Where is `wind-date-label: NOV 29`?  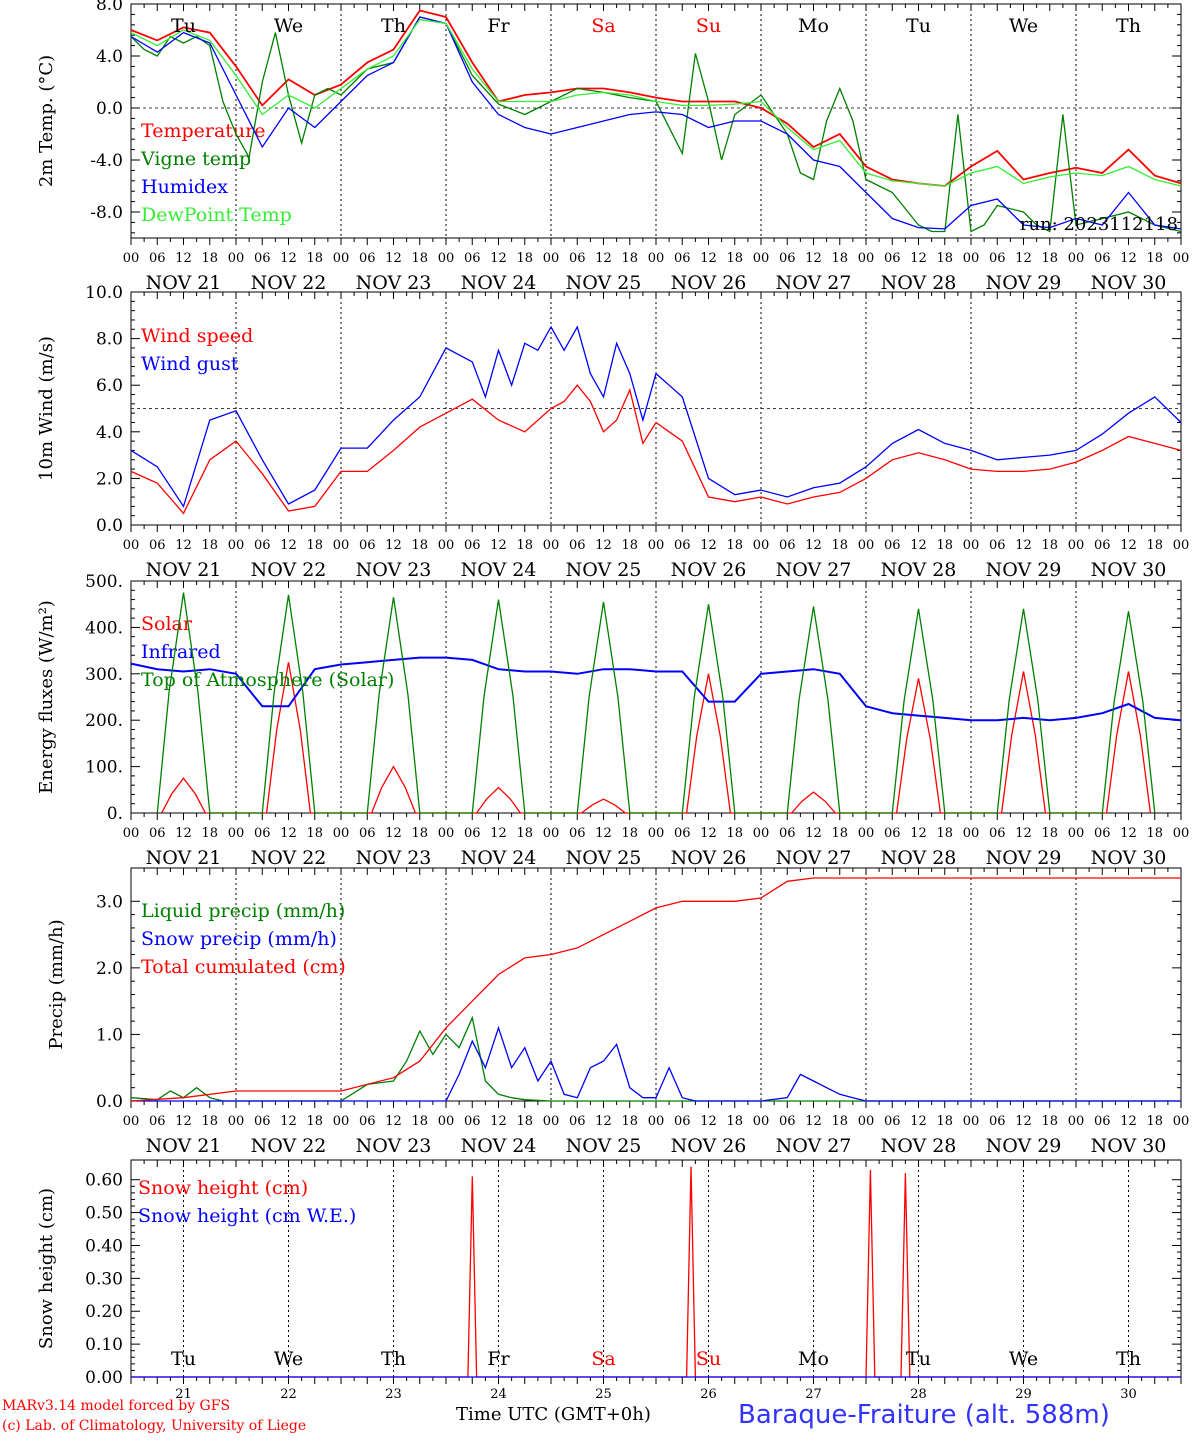 wind-date-label: NOV 29 is located at coordinates (1024, 570).